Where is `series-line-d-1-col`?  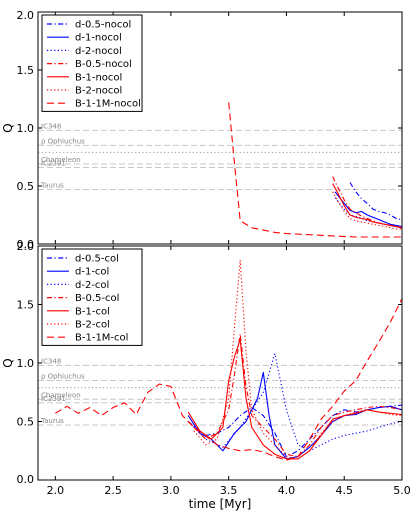
series-line-d-1-col is located at coordinates (294, 415).